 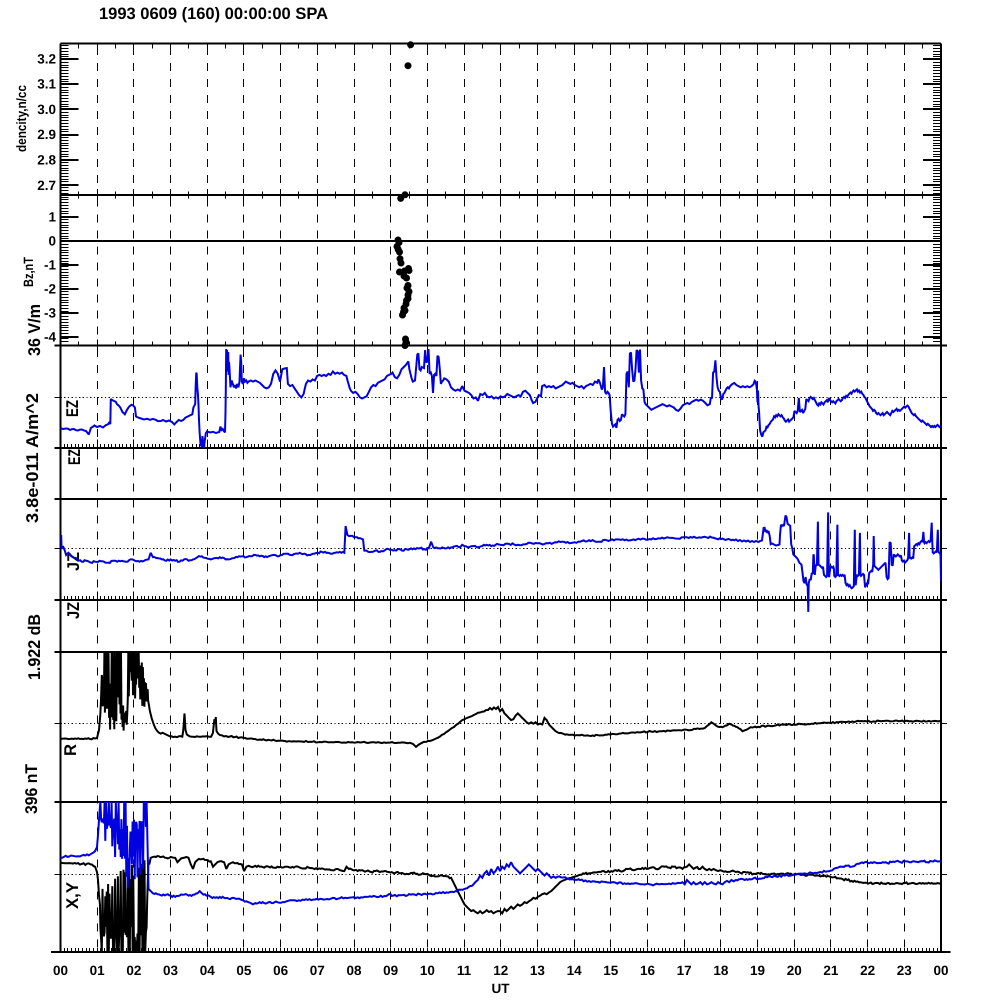 I want to click on svg-text: 05, so click(x=244, y=970).